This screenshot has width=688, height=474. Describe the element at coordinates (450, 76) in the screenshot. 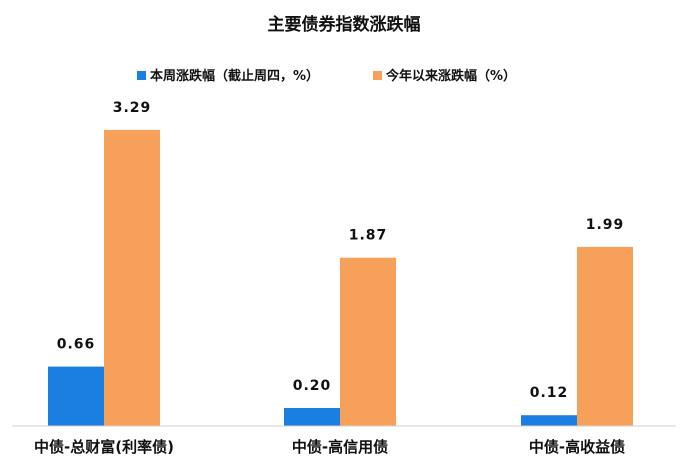

I see `legend-label-ytd: 今年以来涨跌幅（%）` at that location.